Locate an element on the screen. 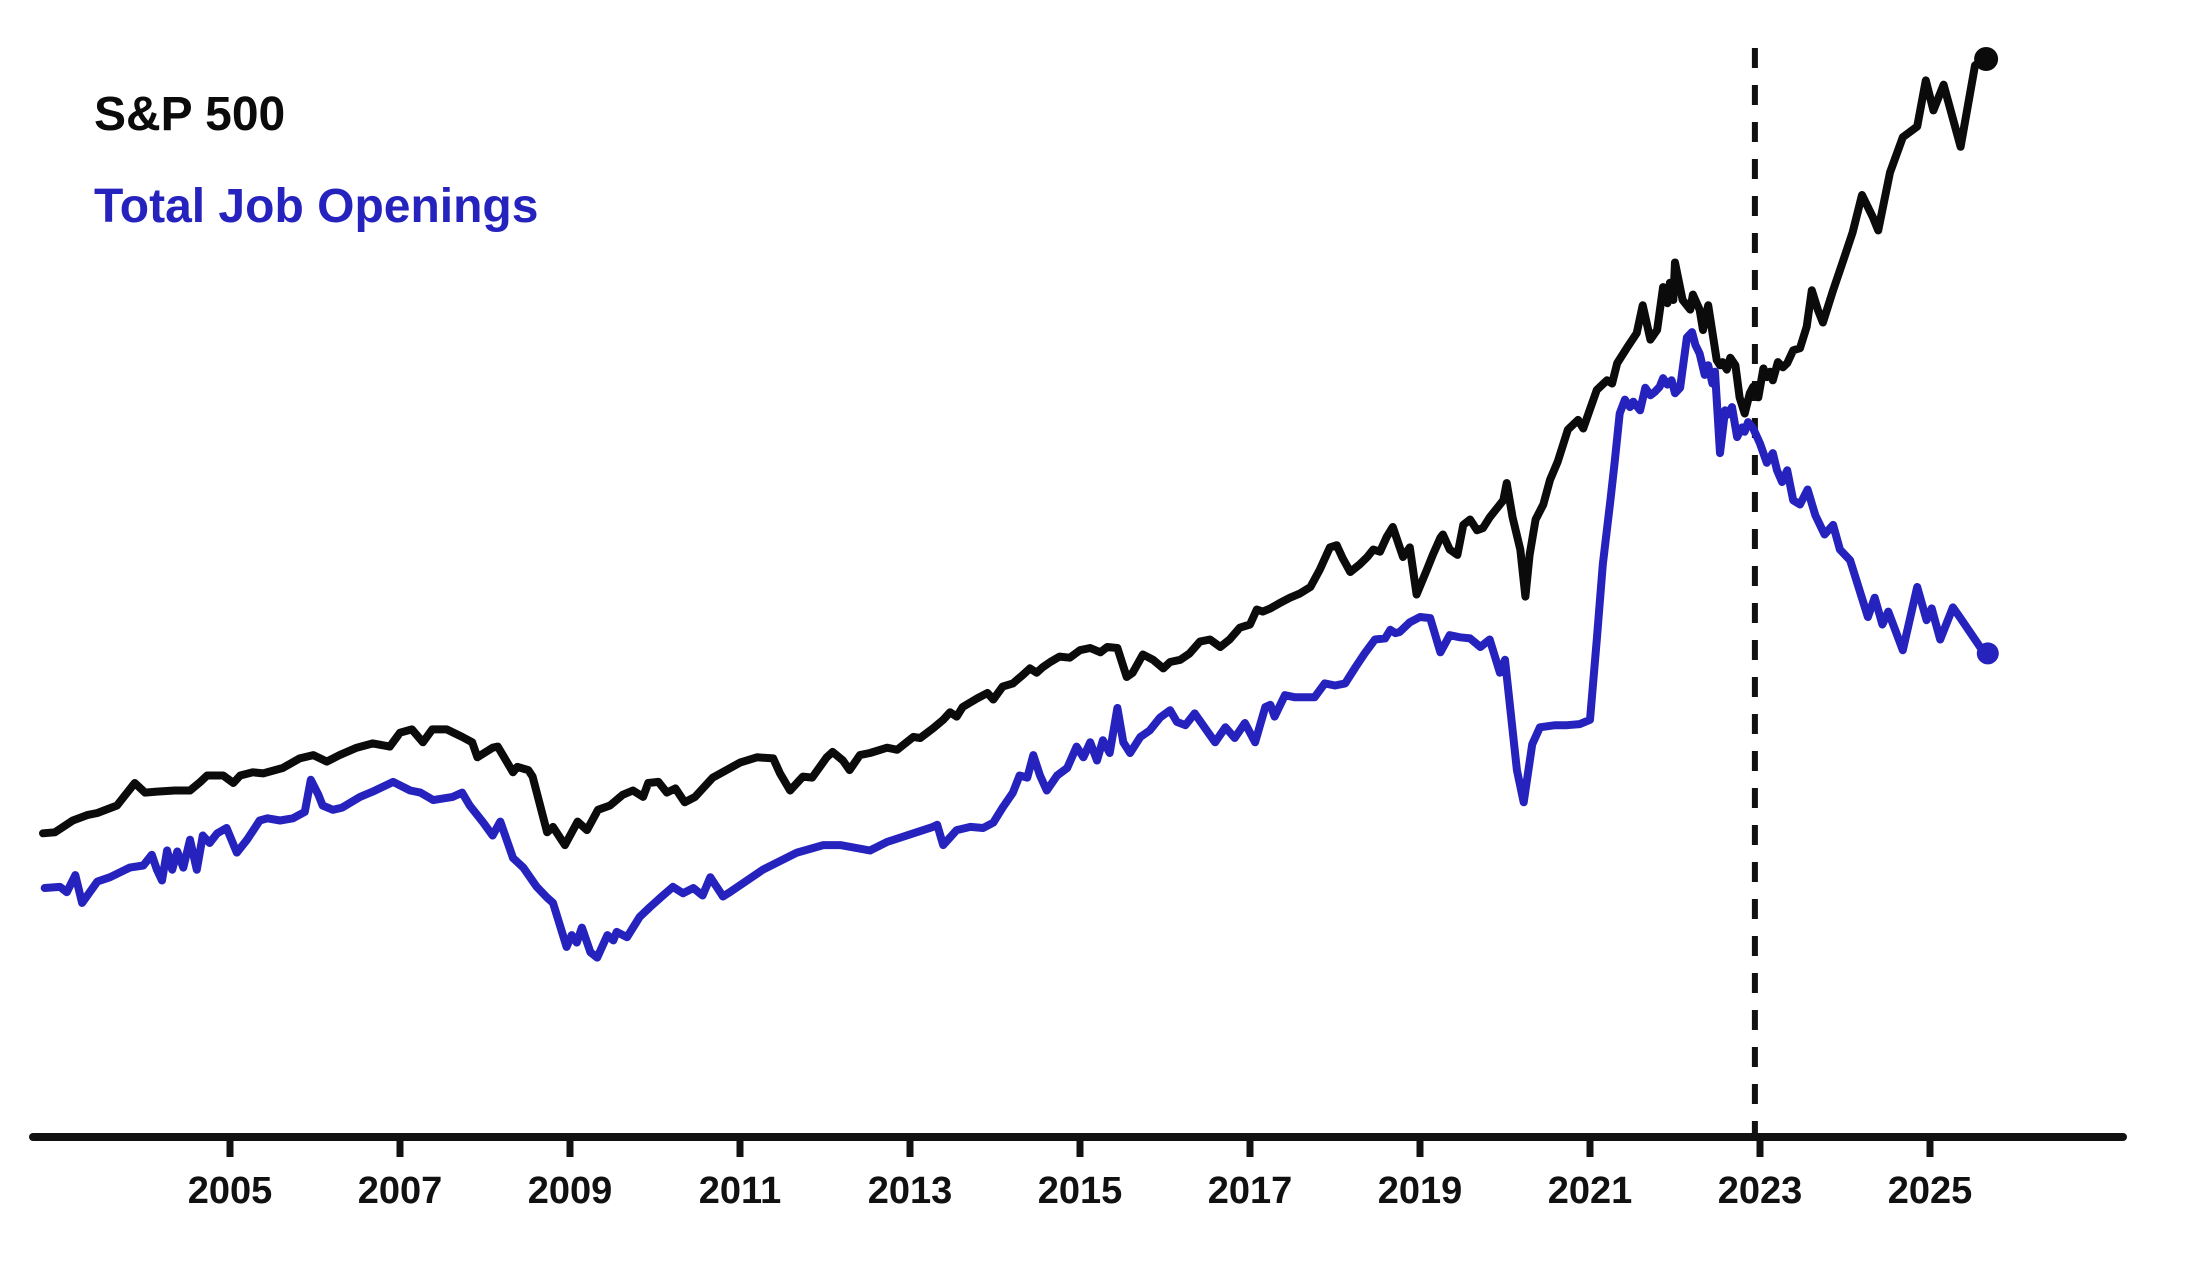 The width and height of the screenshot is (2204, 1288). legend: S&P 500 Total Job Openings is located at coordinates (316, 161).